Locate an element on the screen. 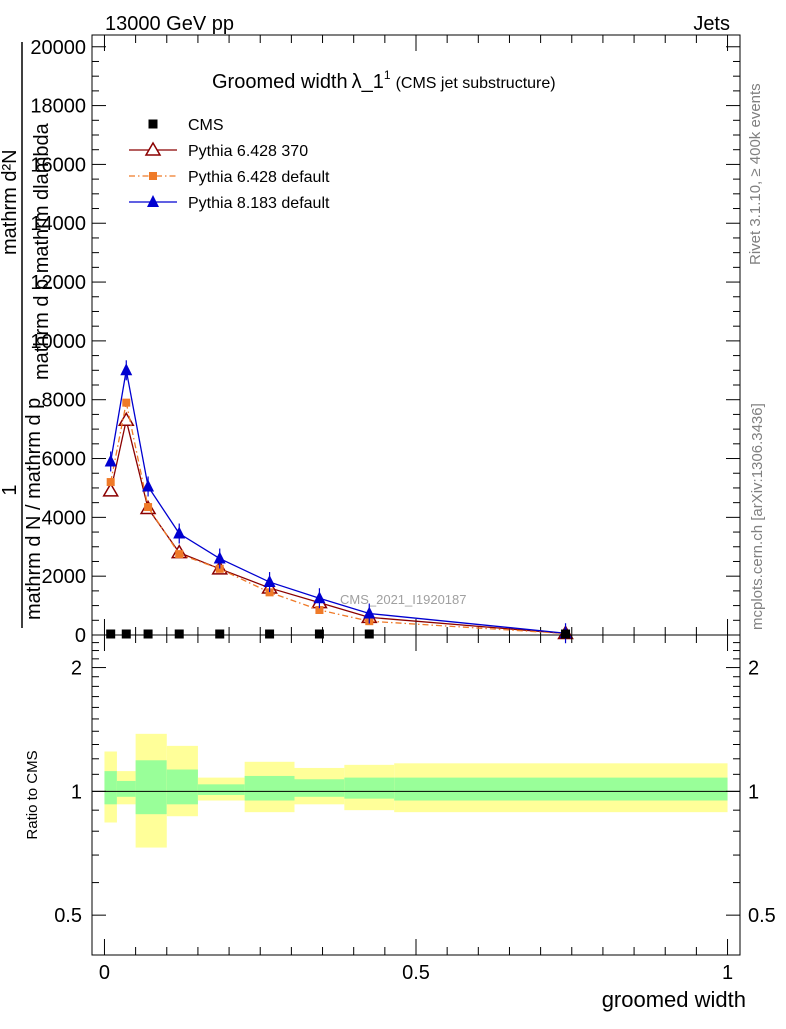 The height and width of the screenshot is (1029, 786). main-y-tick-label: 16000 is located at coordinates (58, 165).